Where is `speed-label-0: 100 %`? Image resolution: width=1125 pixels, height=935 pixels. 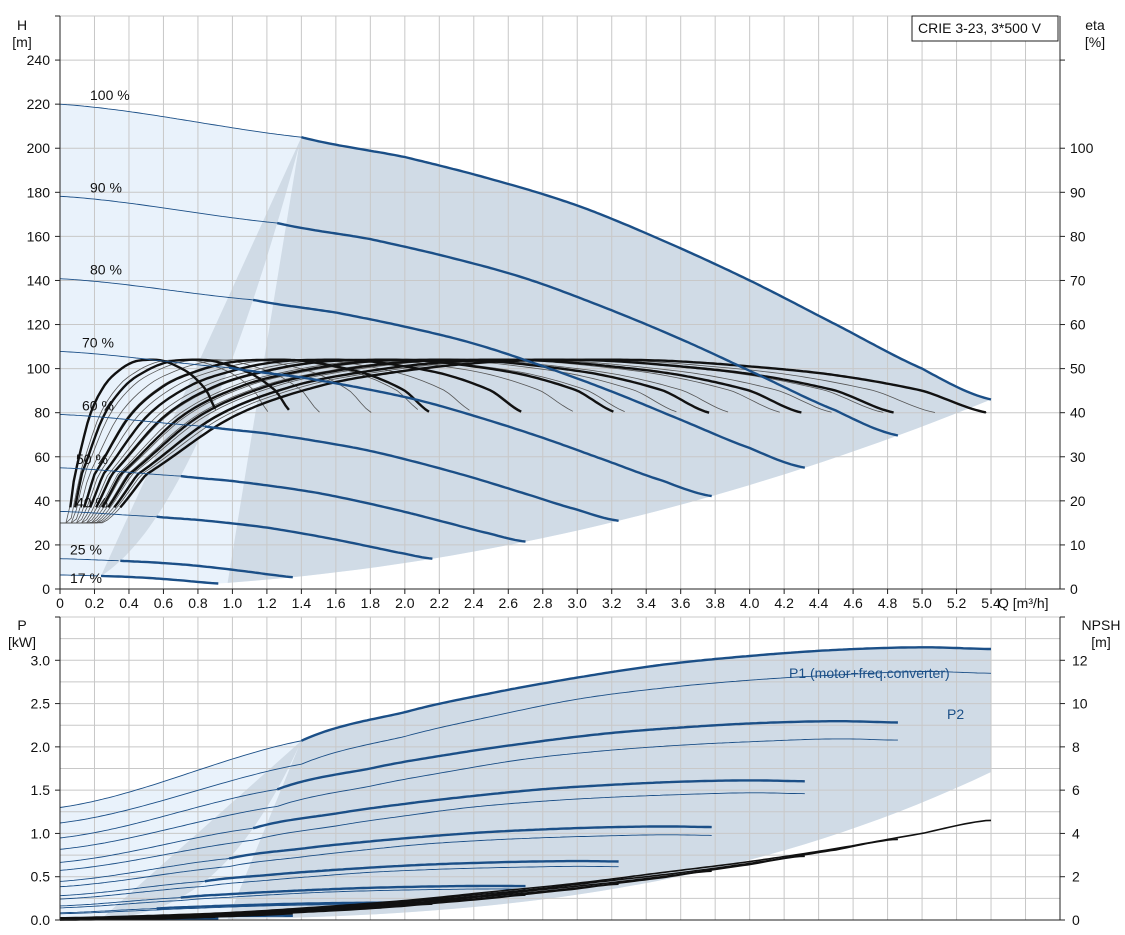 speed-label-0: 100 % is located at coordinates (110, 95).